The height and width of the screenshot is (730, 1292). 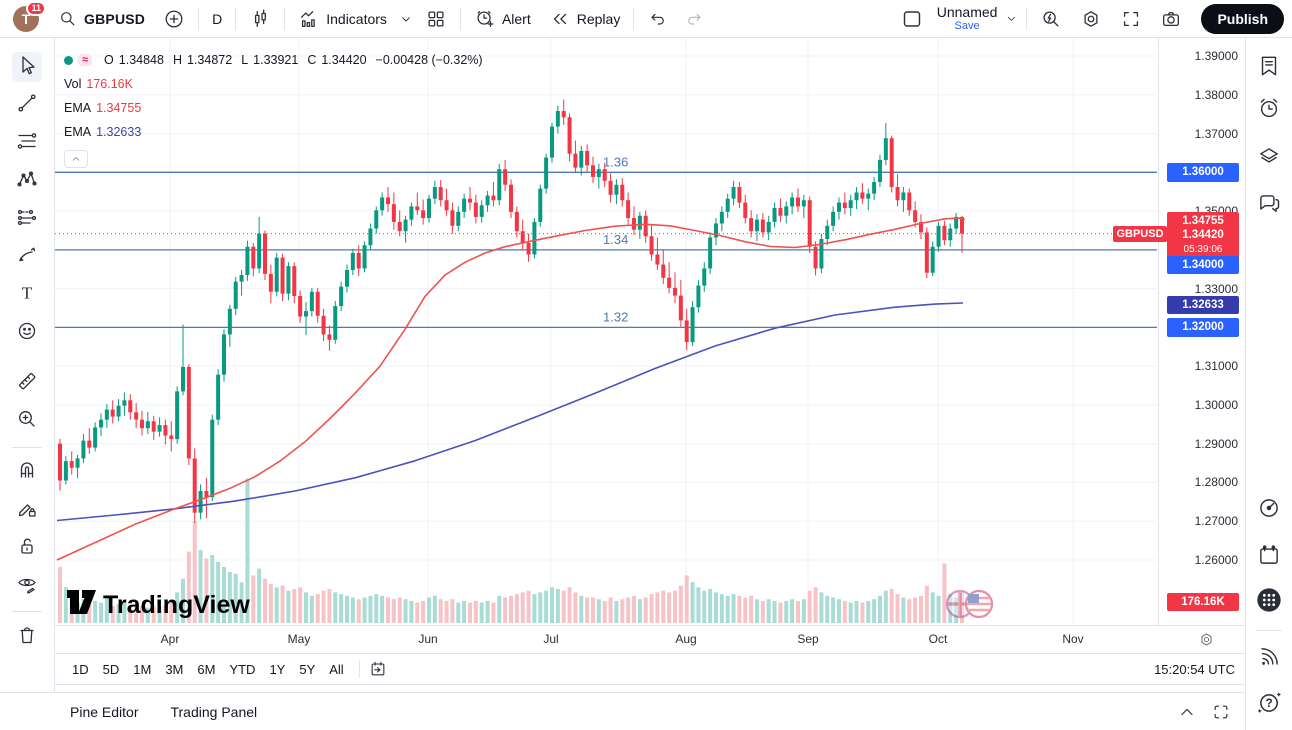 I want to click on snapshot-button, so click(x=1171, y=19).